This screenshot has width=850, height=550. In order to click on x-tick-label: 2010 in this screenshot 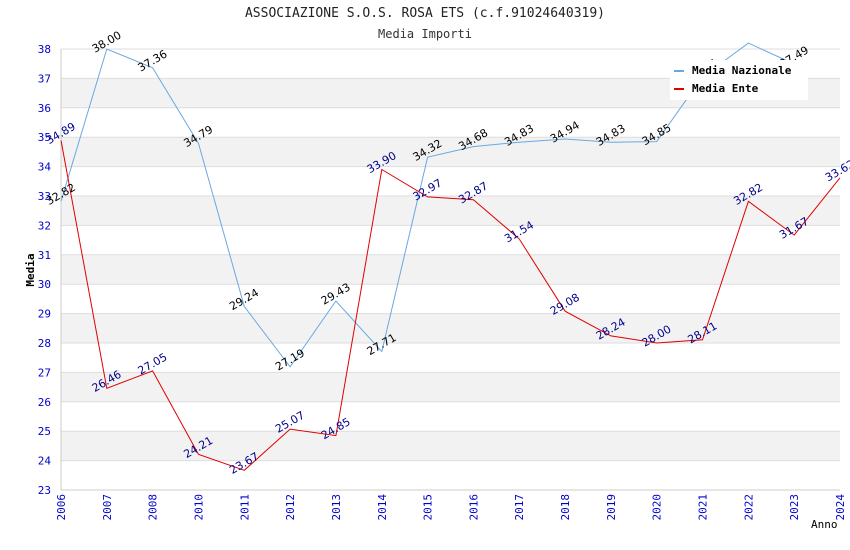, I will do `click(198, 507)`.